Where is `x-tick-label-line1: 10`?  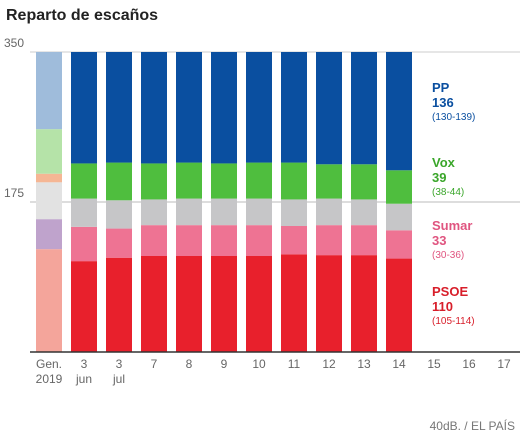 x-tick-label-line1: 10 is located at coordinates (259, 364).